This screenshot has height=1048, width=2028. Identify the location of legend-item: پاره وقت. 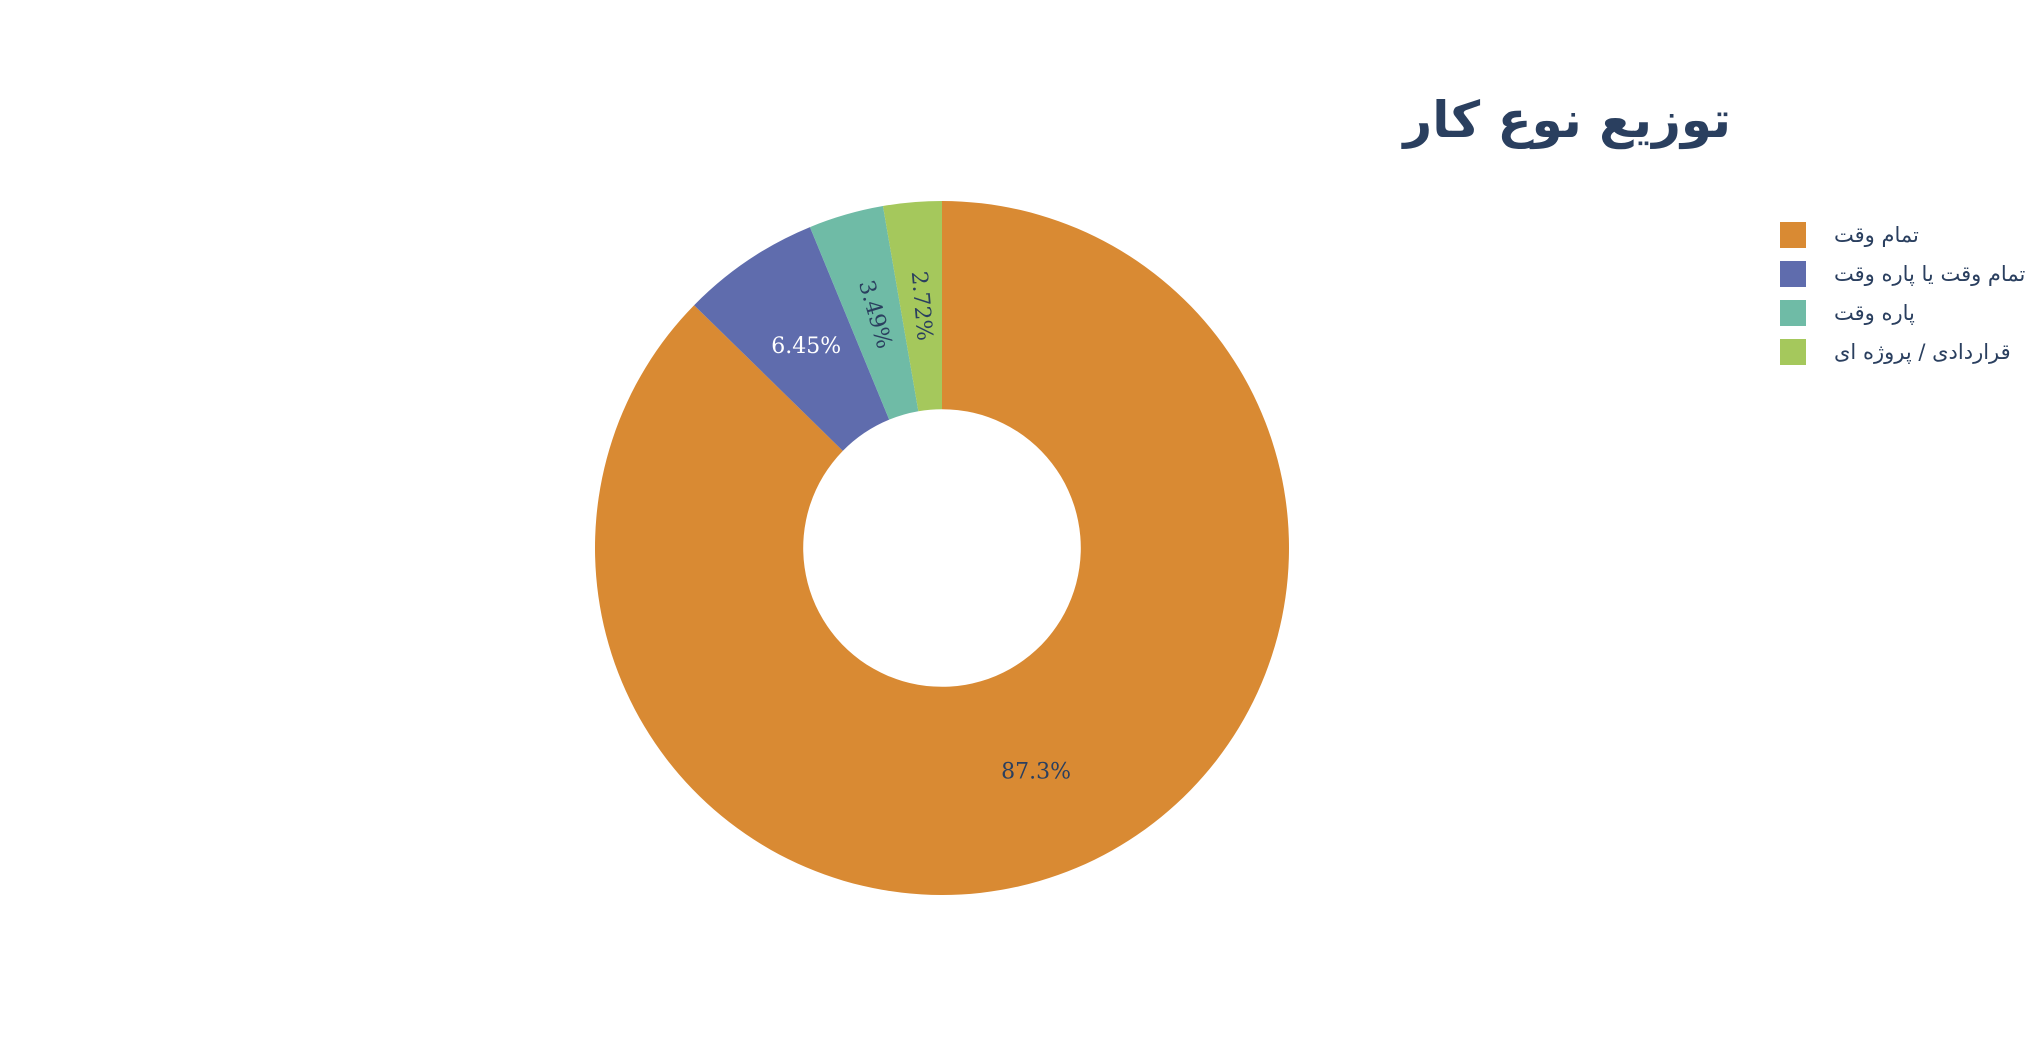
(1902, 312).